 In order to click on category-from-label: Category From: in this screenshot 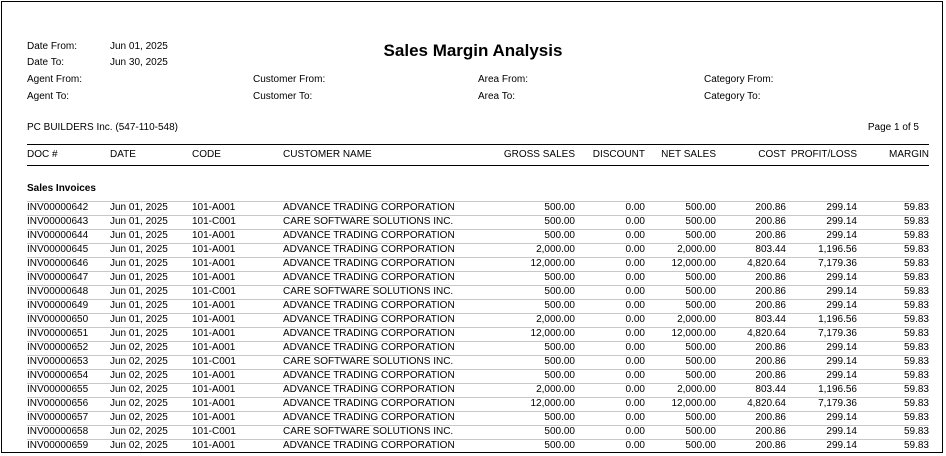, I will do `click(739, 79)`.